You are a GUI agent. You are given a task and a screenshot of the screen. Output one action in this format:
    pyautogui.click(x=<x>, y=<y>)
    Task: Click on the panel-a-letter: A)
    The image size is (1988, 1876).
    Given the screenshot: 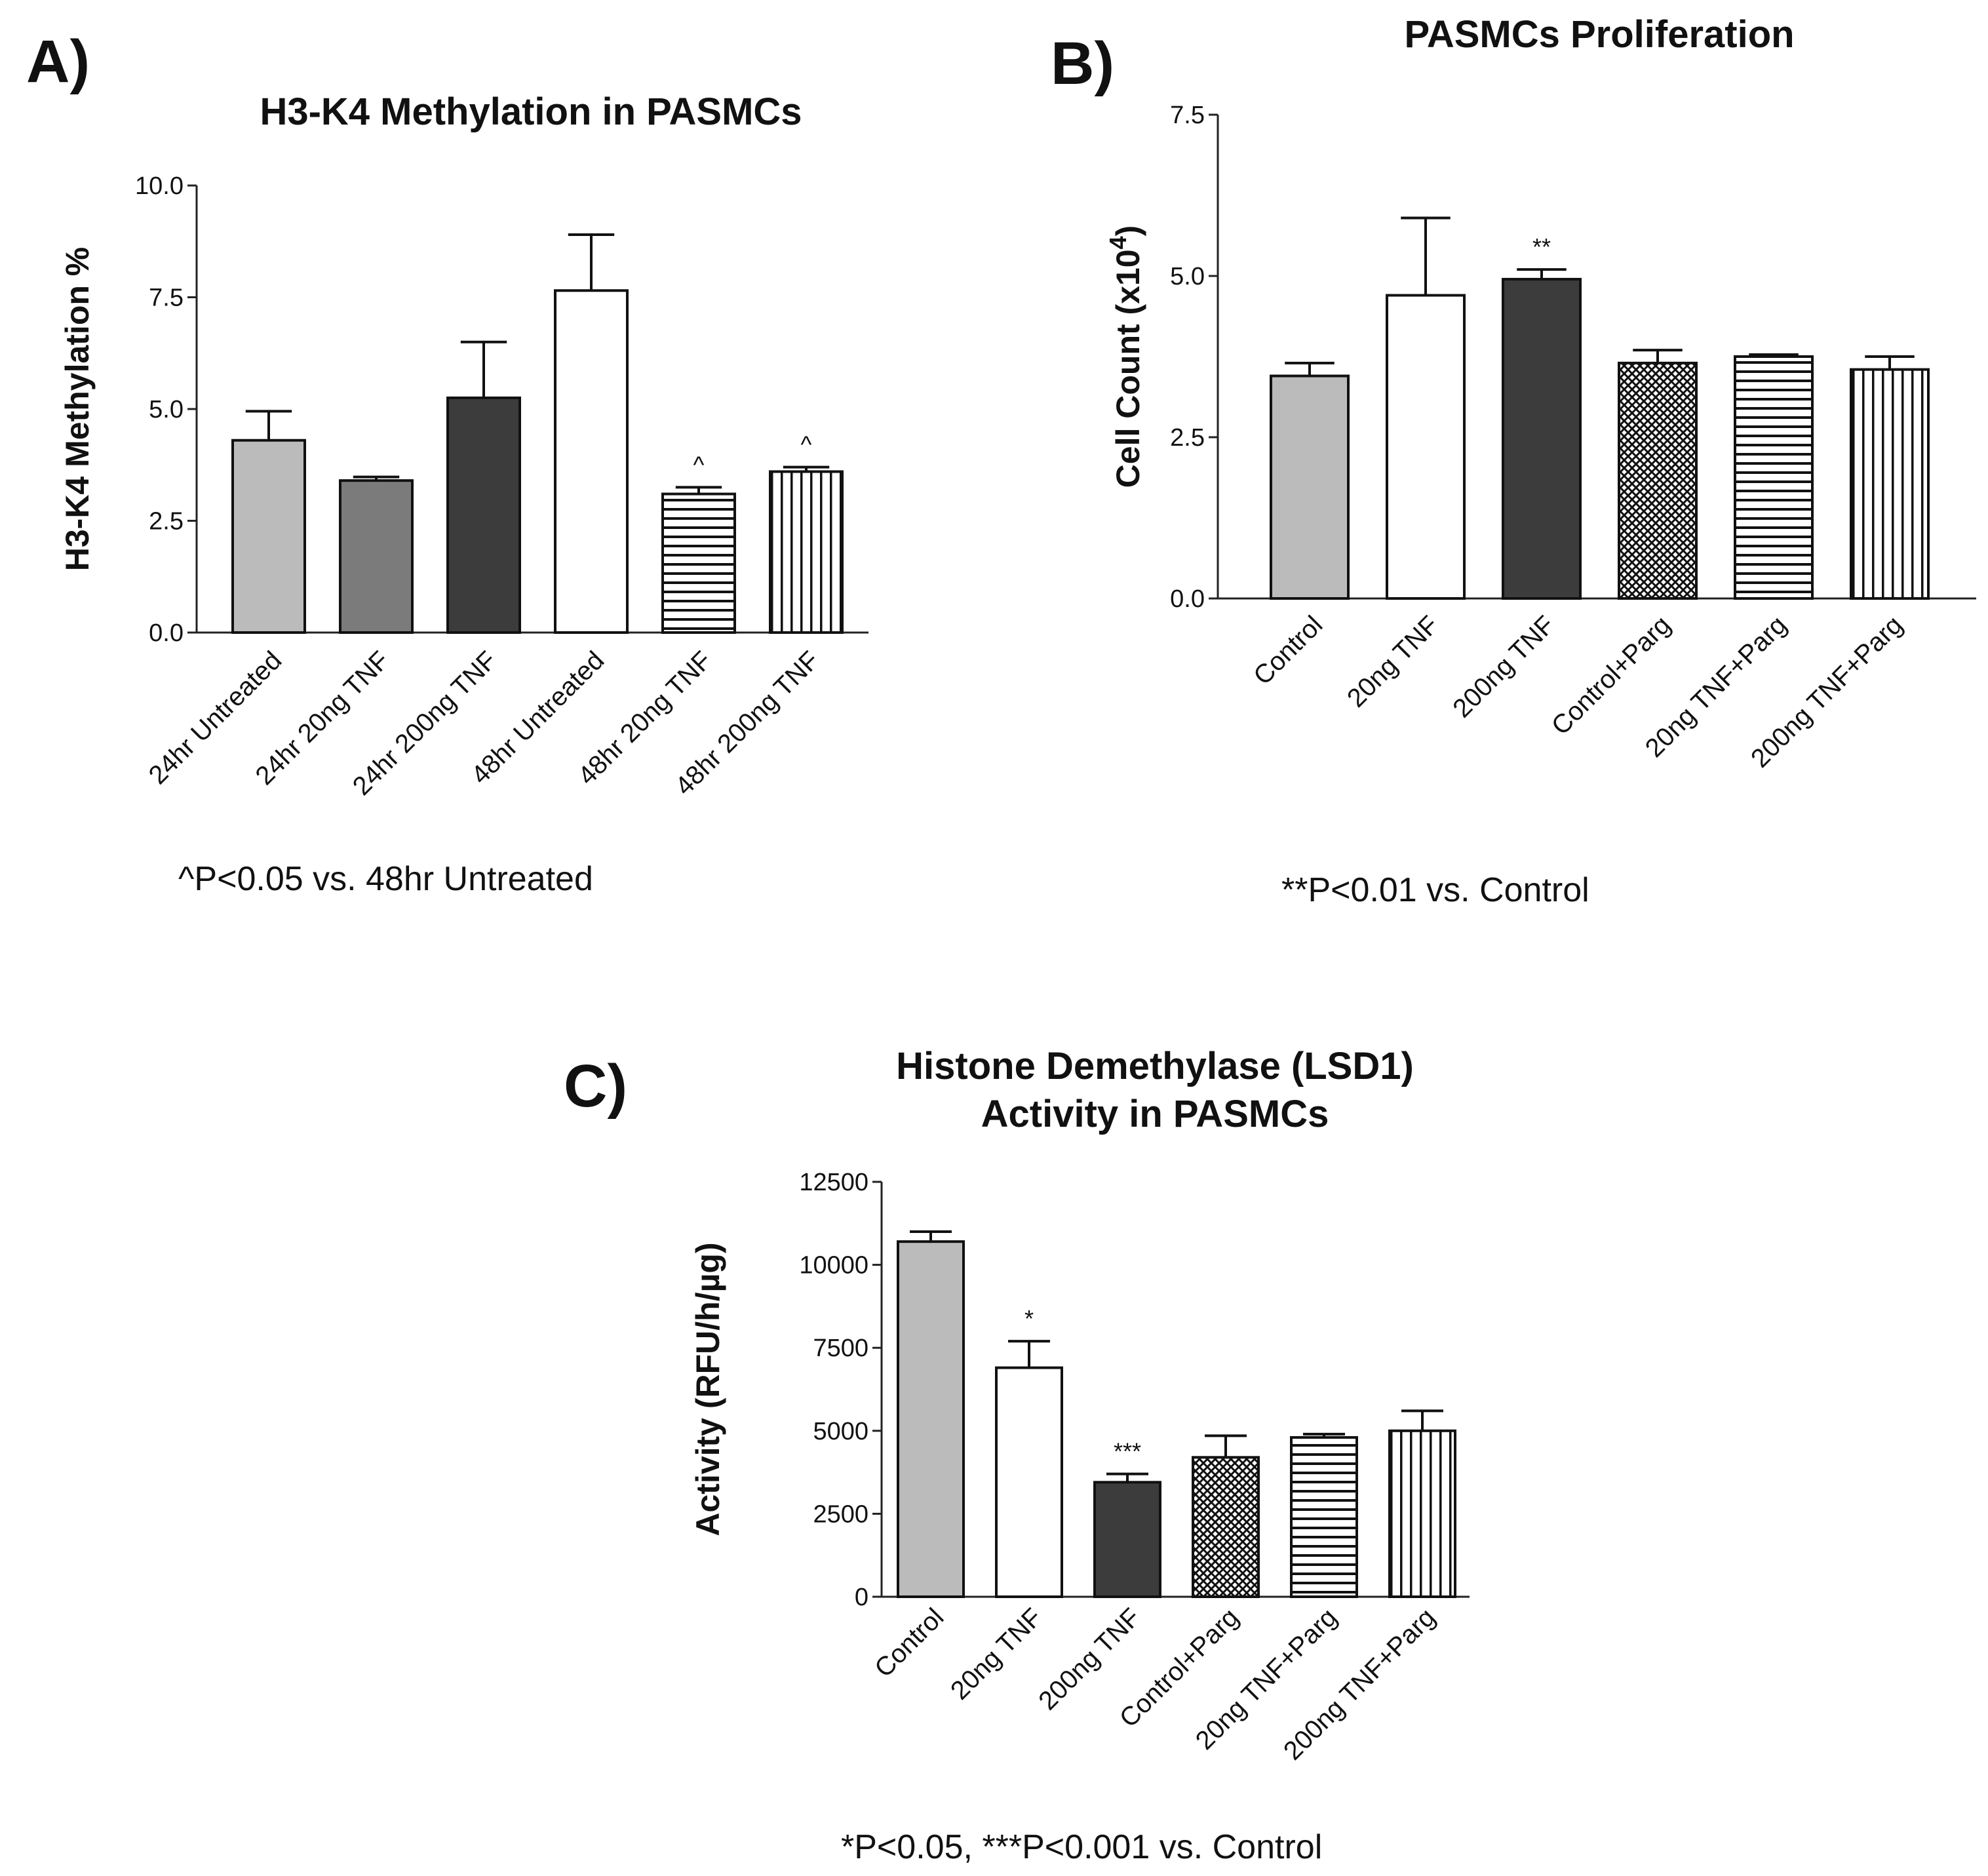 What is the action you would take?
    pyautogui.click(x=58, y=61)
    